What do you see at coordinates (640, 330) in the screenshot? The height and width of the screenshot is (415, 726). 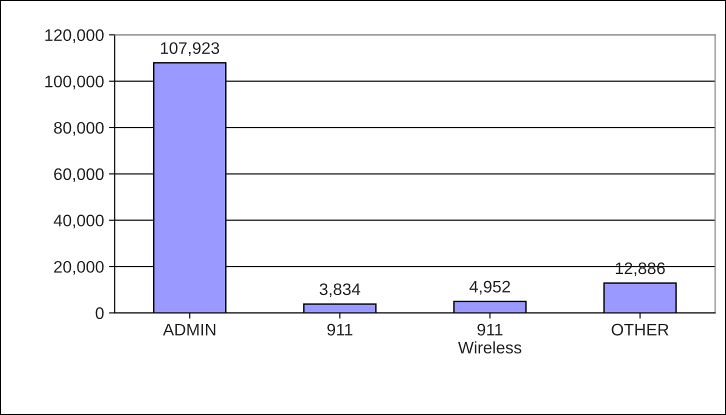 I see `x-tick-label: OTHER` at bounding box center [640, 330].